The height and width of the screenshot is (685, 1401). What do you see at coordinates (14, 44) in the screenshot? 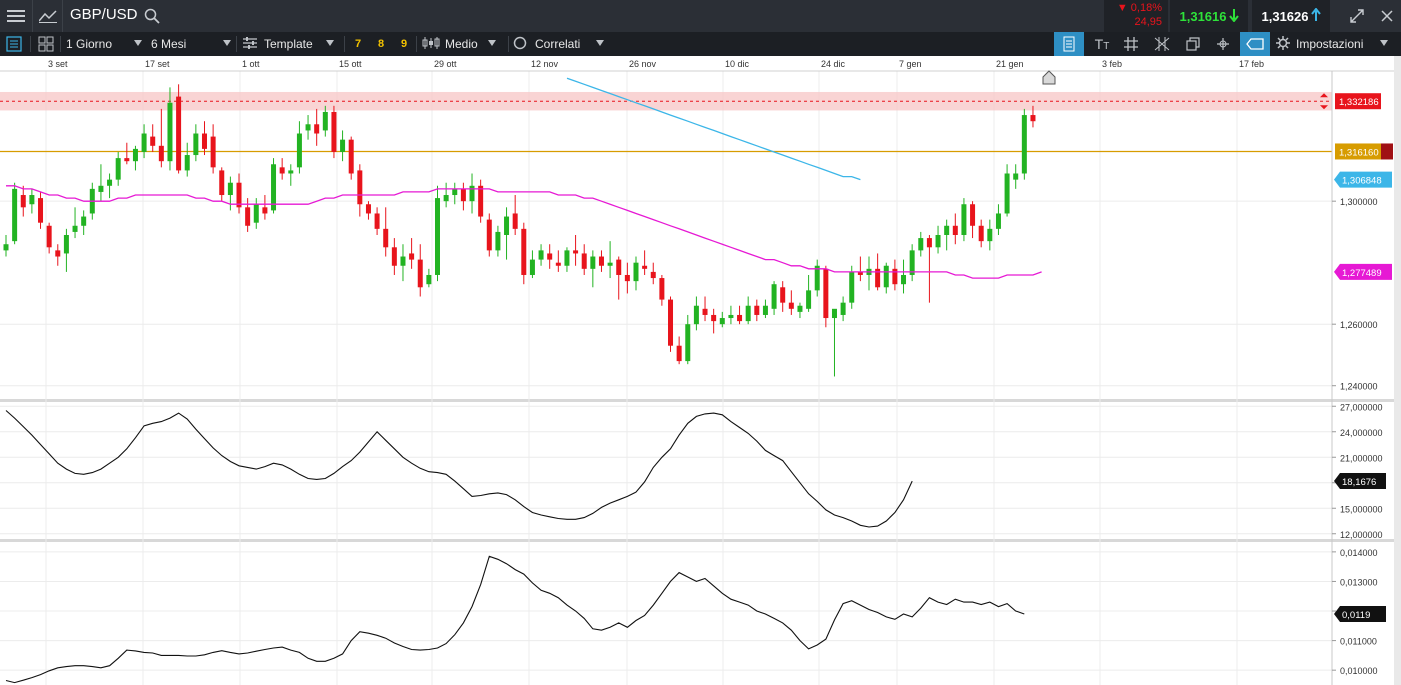
I see `list-icon` at bounding box center [14, 44].